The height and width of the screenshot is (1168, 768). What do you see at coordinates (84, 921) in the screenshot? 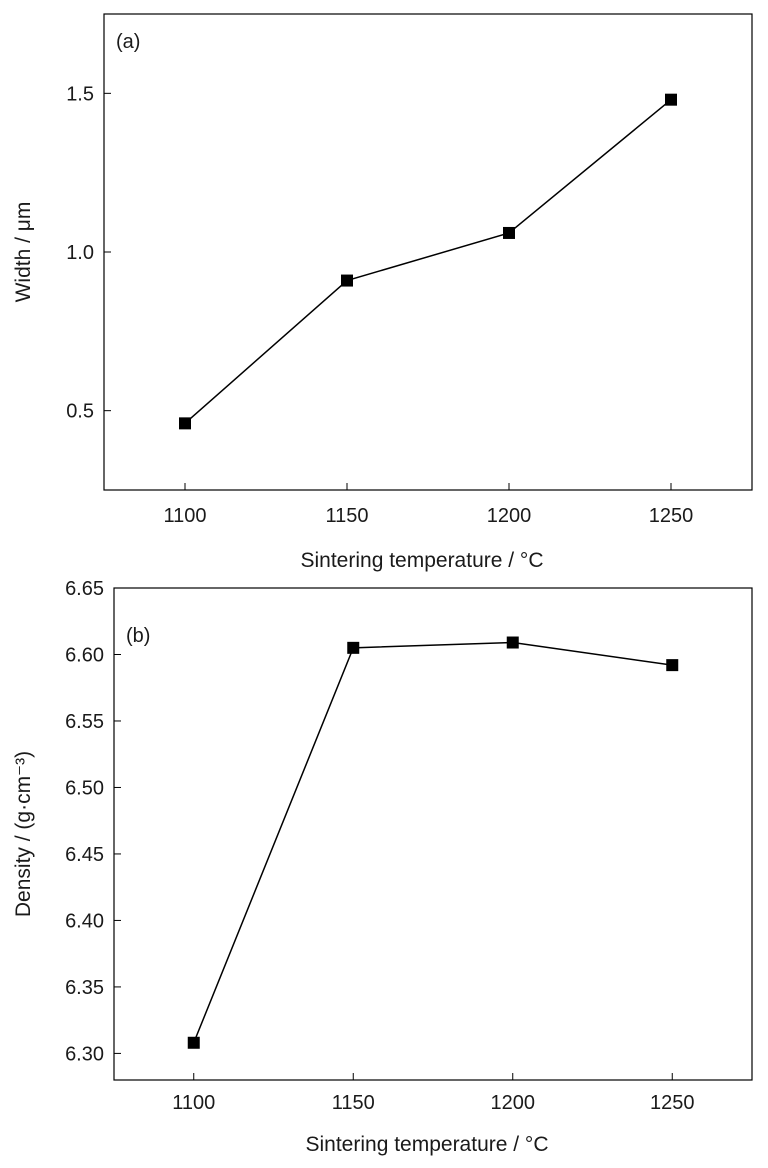
I see `y-tick-label: 6.40` at bounding box center [84, 921].